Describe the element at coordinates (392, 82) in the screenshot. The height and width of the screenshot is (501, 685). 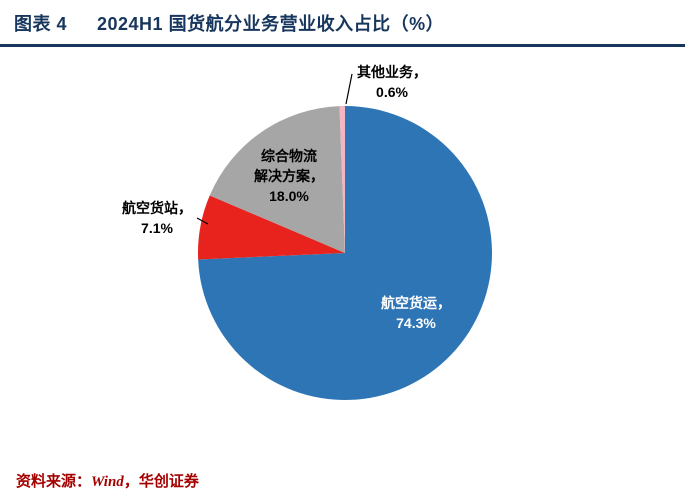
I see `pie-label-other-business: 其他业务， 0.6%` at that location.